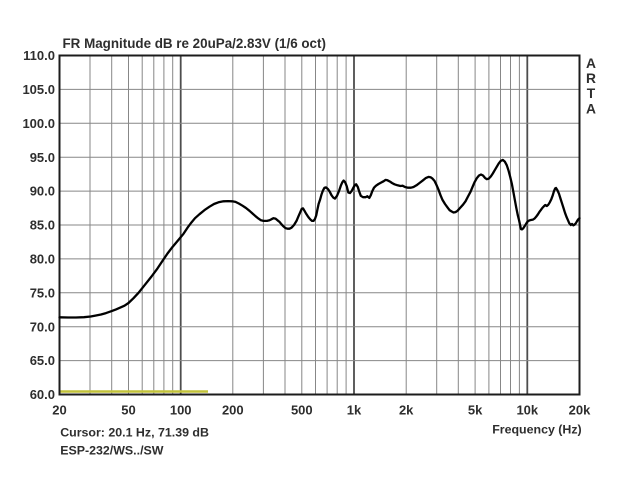 The height and width of the screenshot is (480, 640). Describe the element at coordinates (475, 410) in the screenshot. I see `svg-text: 5k` at that location.